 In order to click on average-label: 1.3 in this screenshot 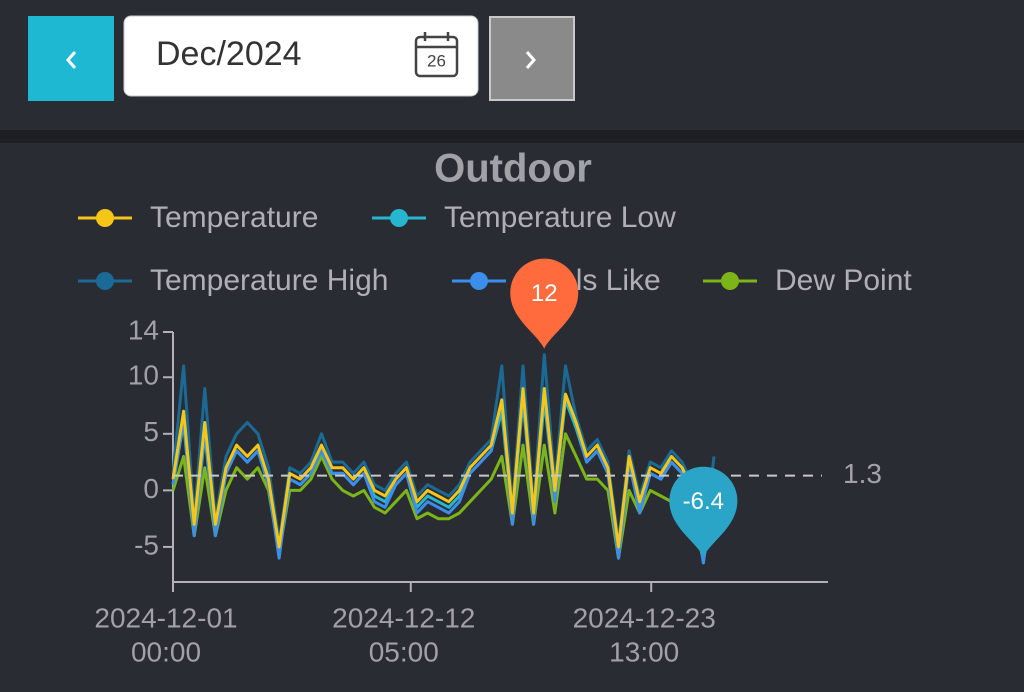, I will do `click(862, 473)`.